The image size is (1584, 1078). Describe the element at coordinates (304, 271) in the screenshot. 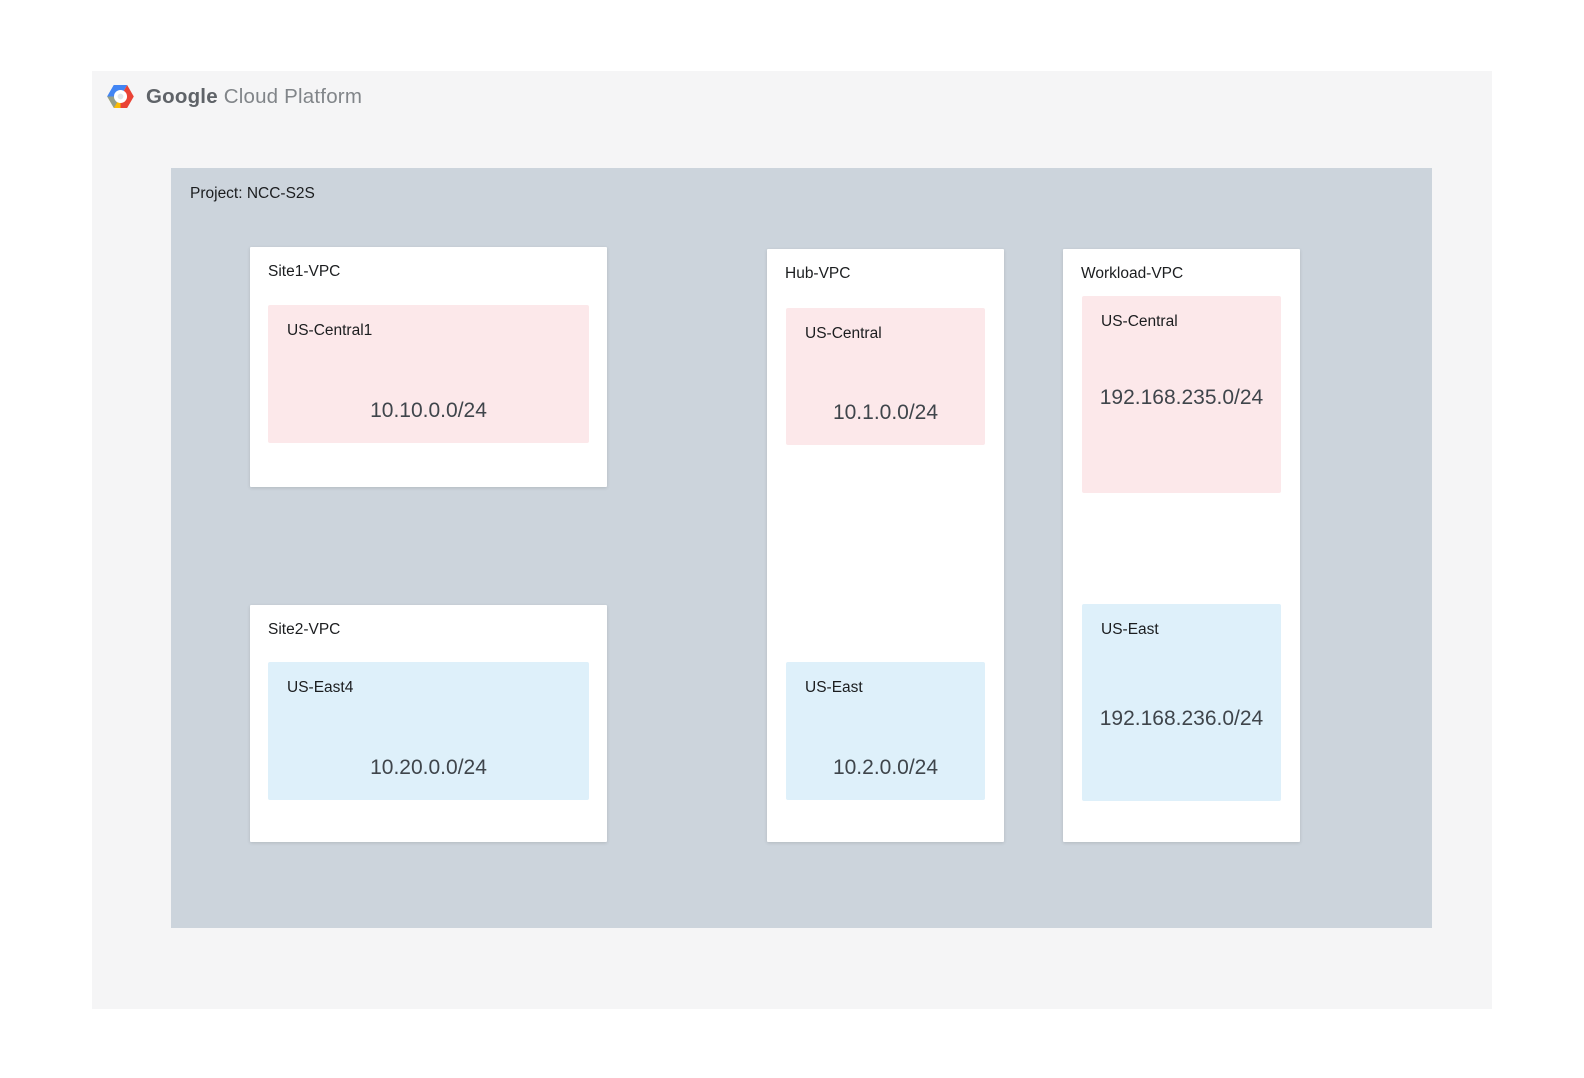

I see `vpc-title: Site1-VPC` at that location.